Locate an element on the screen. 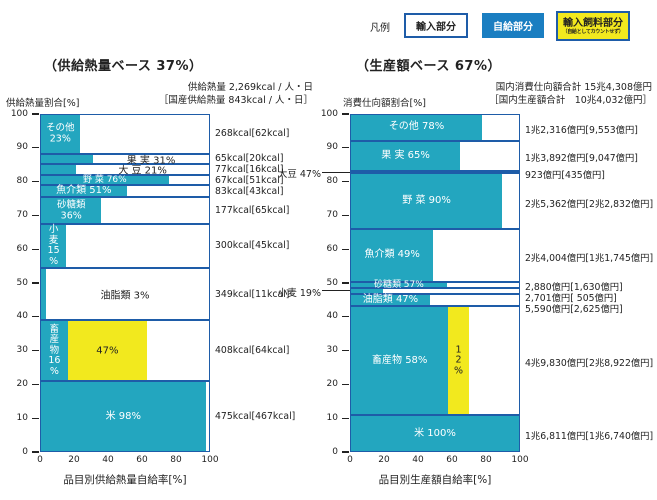 The width and height of the screenshot is (657, 500). bar-row-0-7: 油脂類 3% is located at coordinates (125, 294).